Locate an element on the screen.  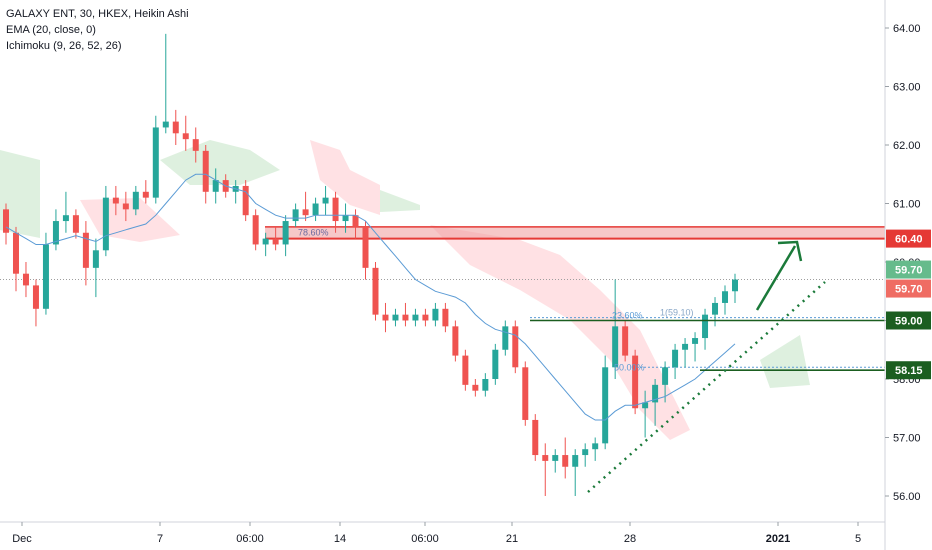
projection-arrow-head is located at coordinates (790, 251).